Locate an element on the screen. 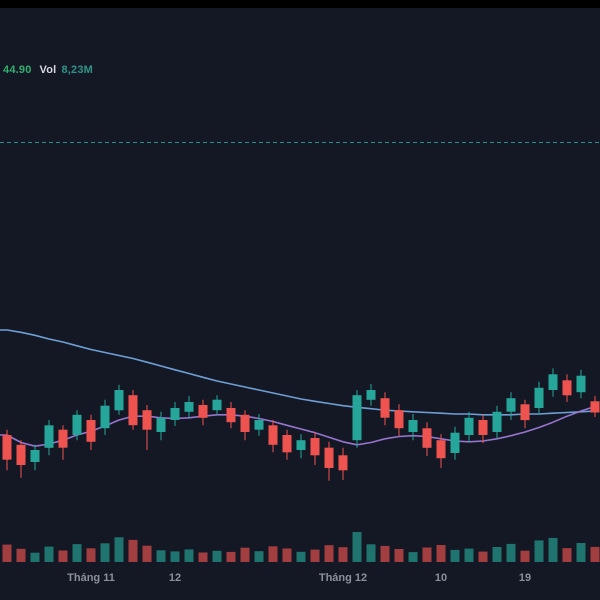 This screenshot has width=600, height=600. window-top-strip is located at coordinates (300, 4).